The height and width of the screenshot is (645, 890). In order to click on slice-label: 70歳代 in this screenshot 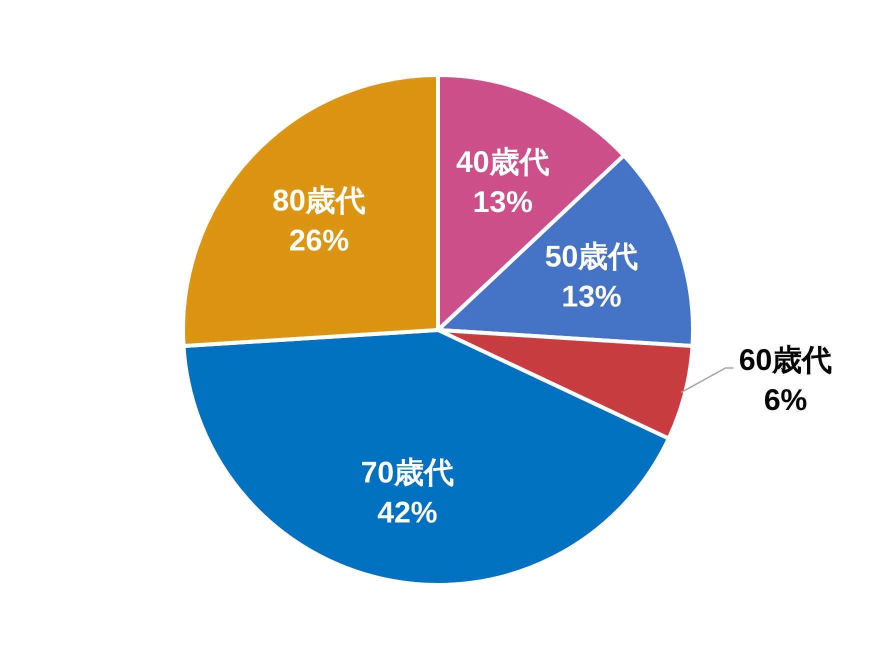, I will do `click(407, 473)`.